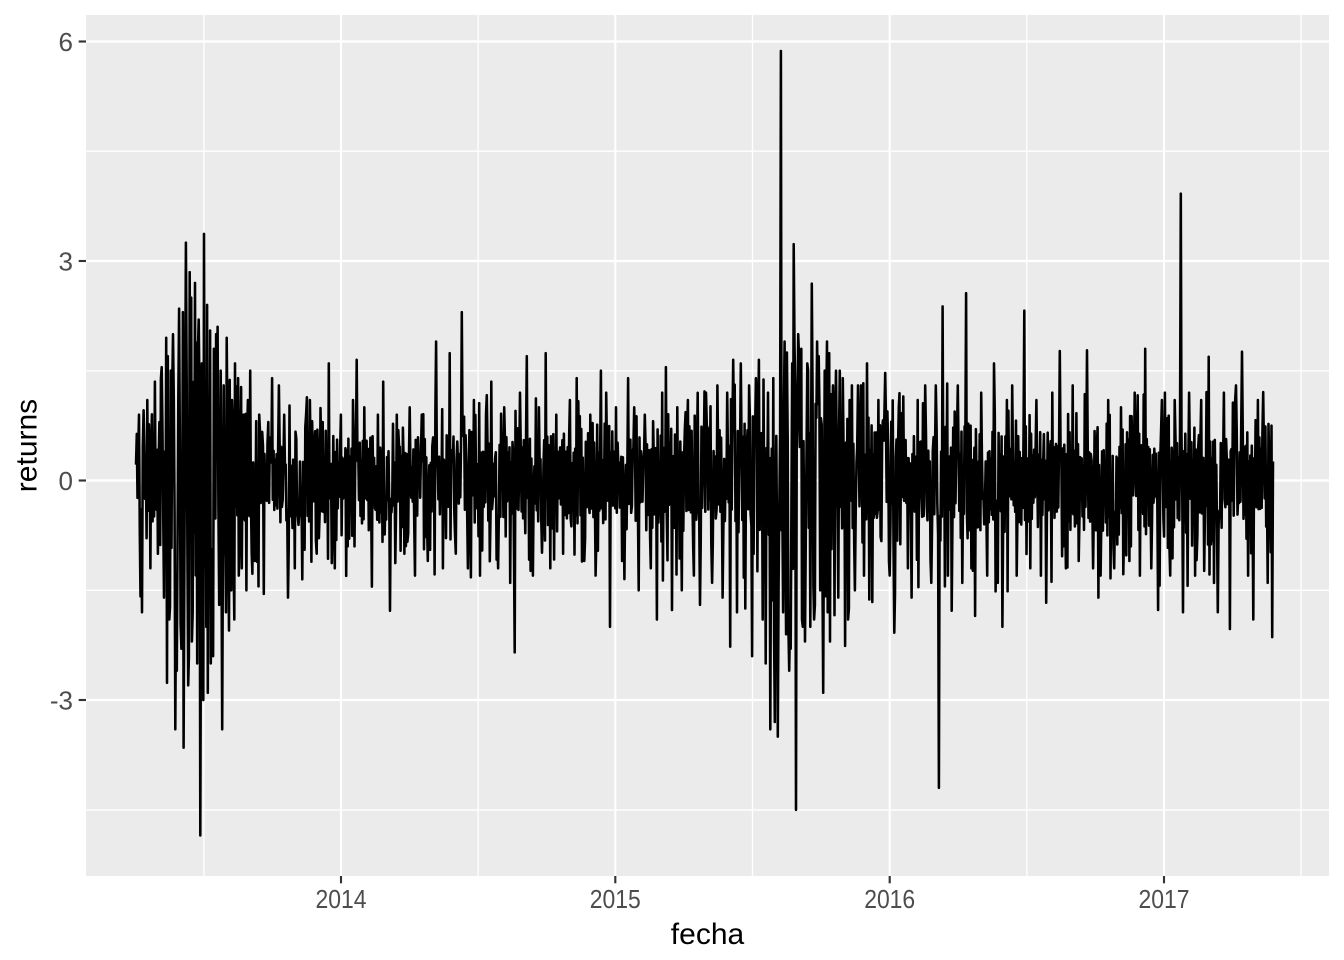 The image size is (1344, 960). I want to click on svg-text: 3, so click(66, 261).